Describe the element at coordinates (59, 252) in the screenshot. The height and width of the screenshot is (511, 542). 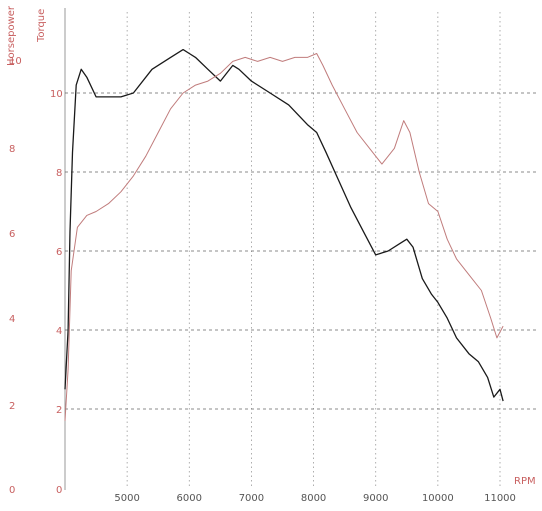
I see `y-right-tick-label: 6` at that location.